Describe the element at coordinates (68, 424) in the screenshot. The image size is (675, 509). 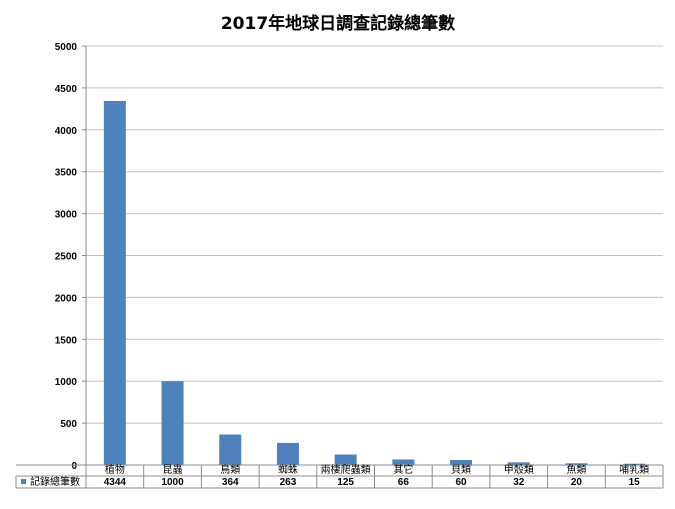
I see `y-tick-label: 500` at that location.